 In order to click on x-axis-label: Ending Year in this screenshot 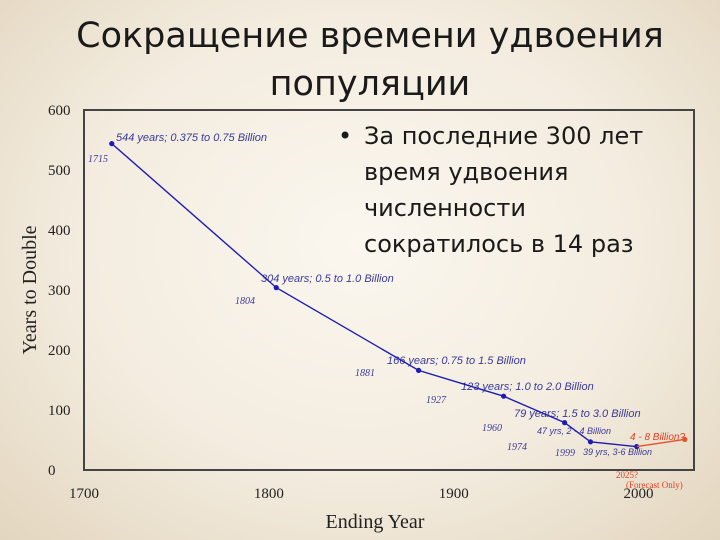, I will do `click(375, 522)`.